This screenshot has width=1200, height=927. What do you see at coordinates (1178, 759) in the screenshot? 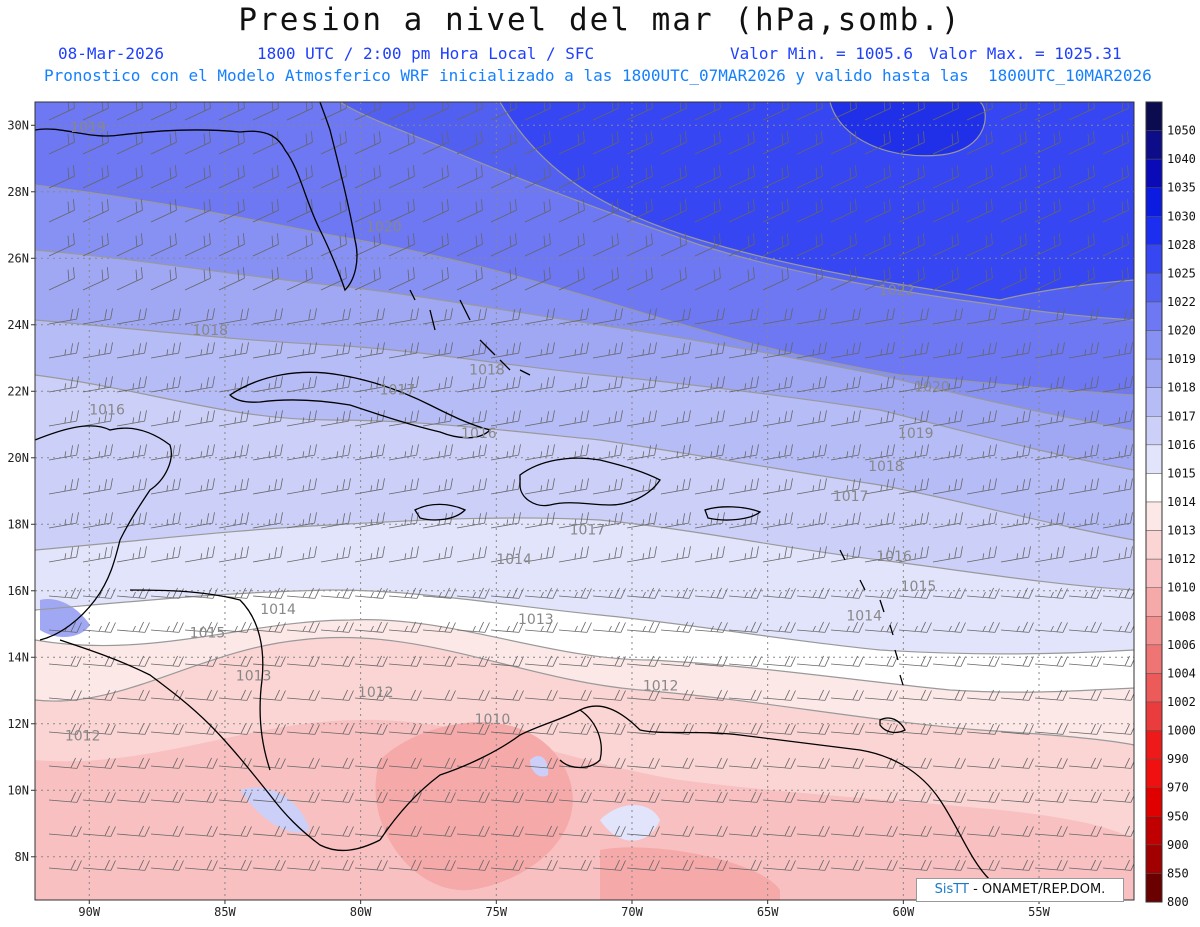
I see `colorbar-label: 990` at bounding box center [1178, 759].